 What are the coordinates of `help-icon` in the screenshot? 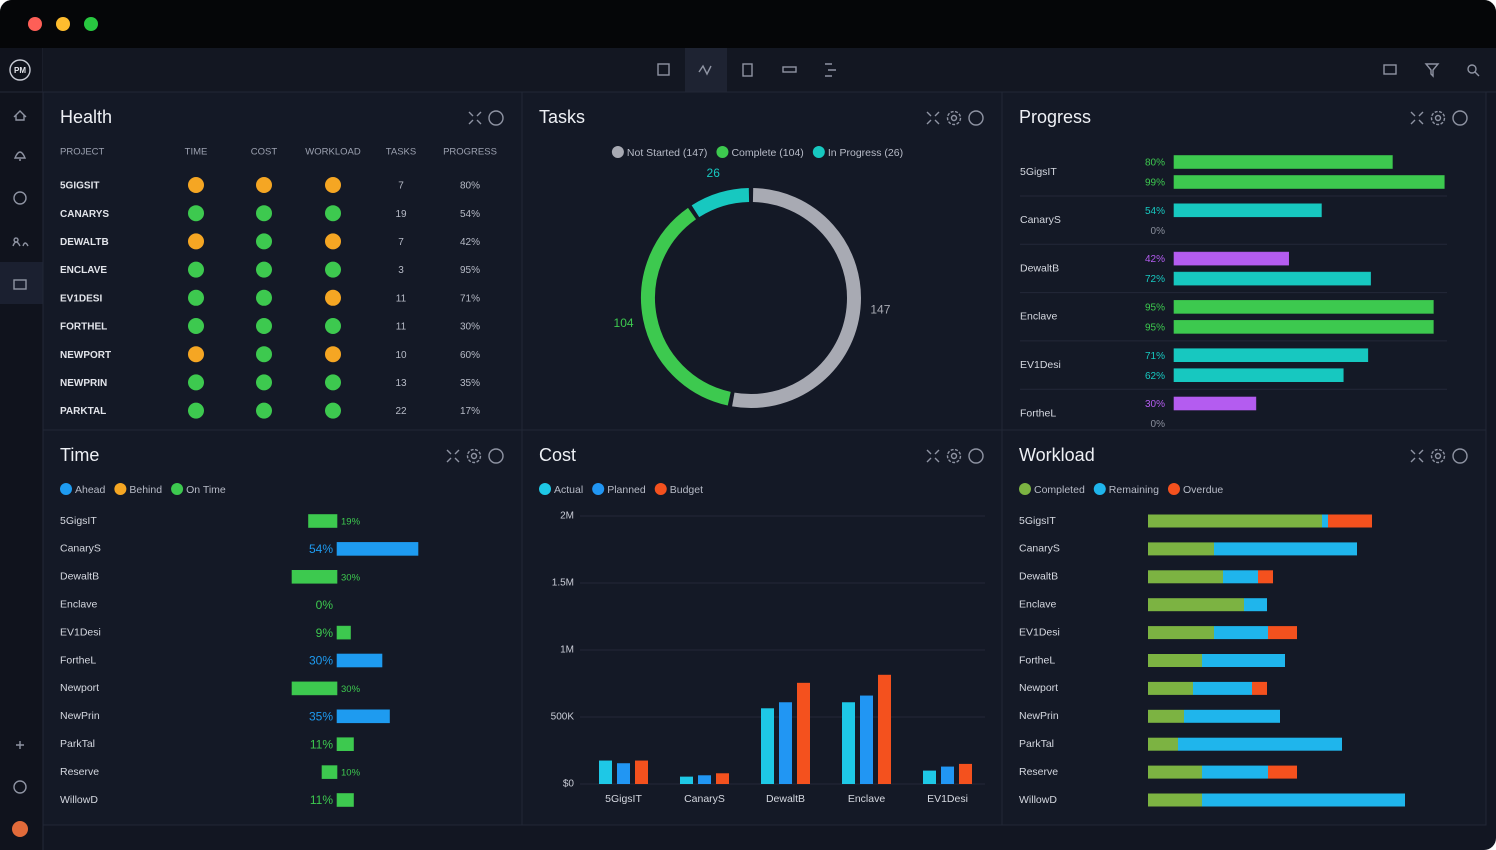 It's located at (20, 787).